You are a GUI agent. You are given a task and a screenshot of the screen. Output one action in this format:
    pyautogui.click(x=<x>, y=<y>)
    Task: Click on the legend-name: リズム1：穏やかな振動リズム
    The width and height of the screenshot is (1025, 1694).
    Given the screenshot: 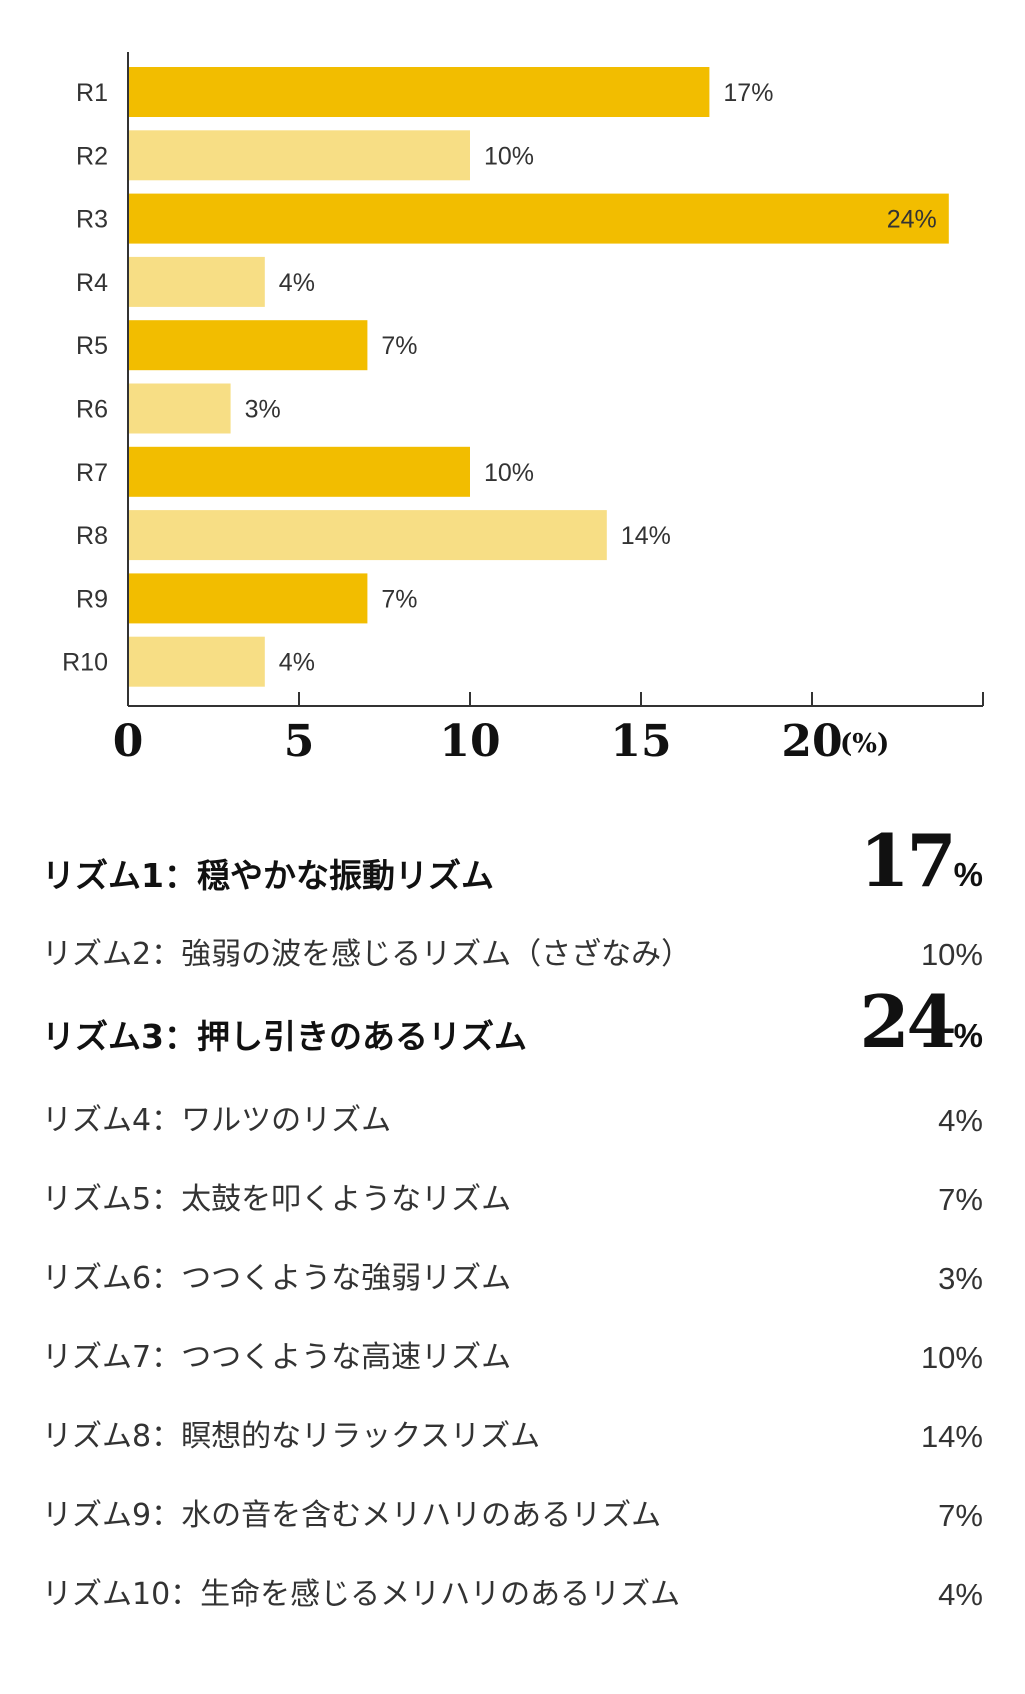 What is the action you would take?
    pyautogui.click(x=268, y=875)
    